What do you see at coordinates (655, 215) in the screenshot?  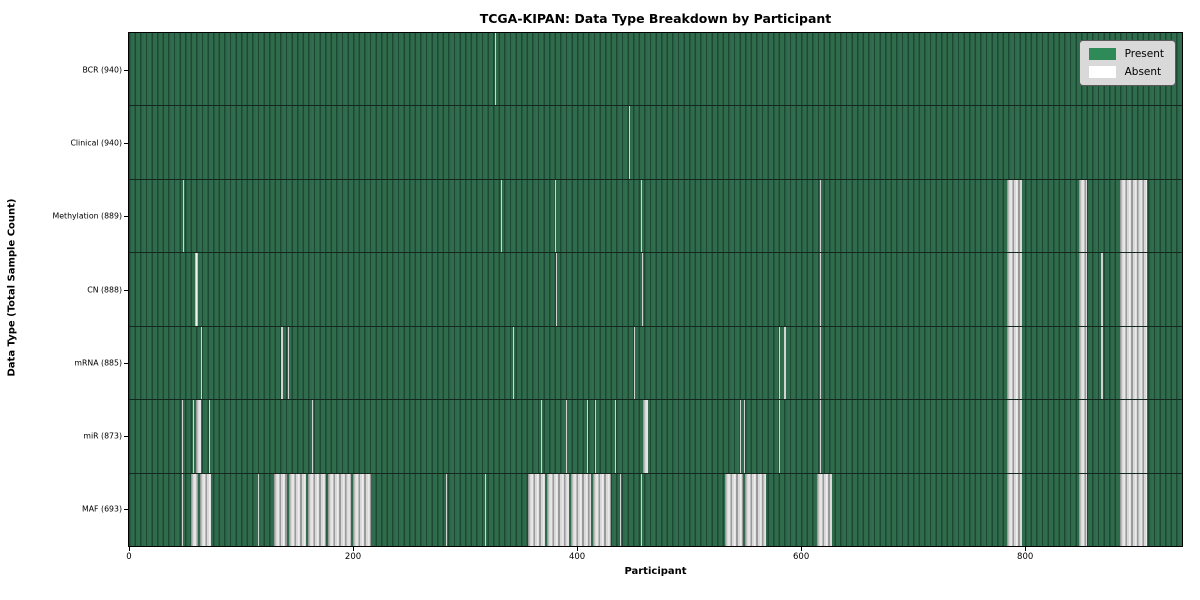 I see `matrix-row-methylation` at bounding box center [655, 215].